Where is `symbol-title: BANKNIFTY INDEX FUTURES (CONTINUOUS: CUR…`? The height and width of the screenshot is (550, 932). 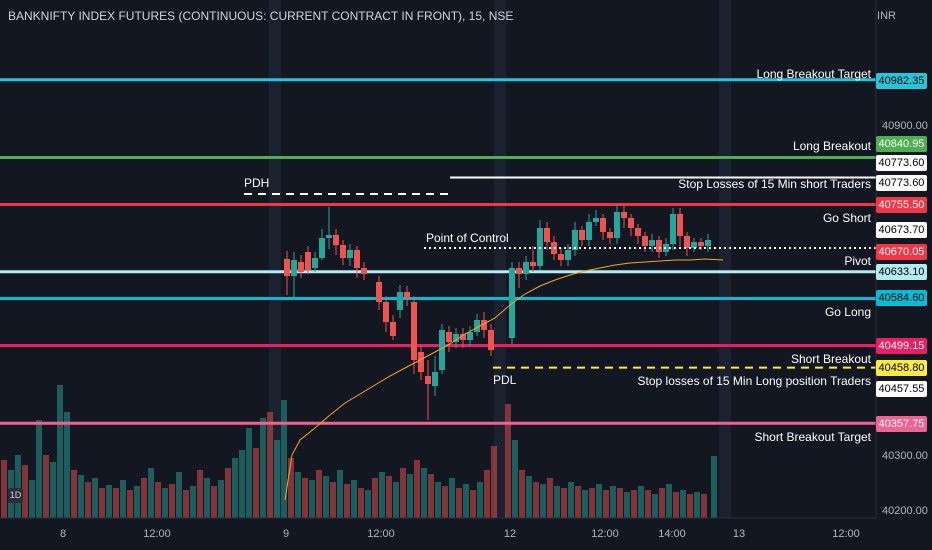
symbol-title: BANKNIFTY INDEX FUTURES (CONTINUOUS: CUR… is located at coordinates (261, 16).